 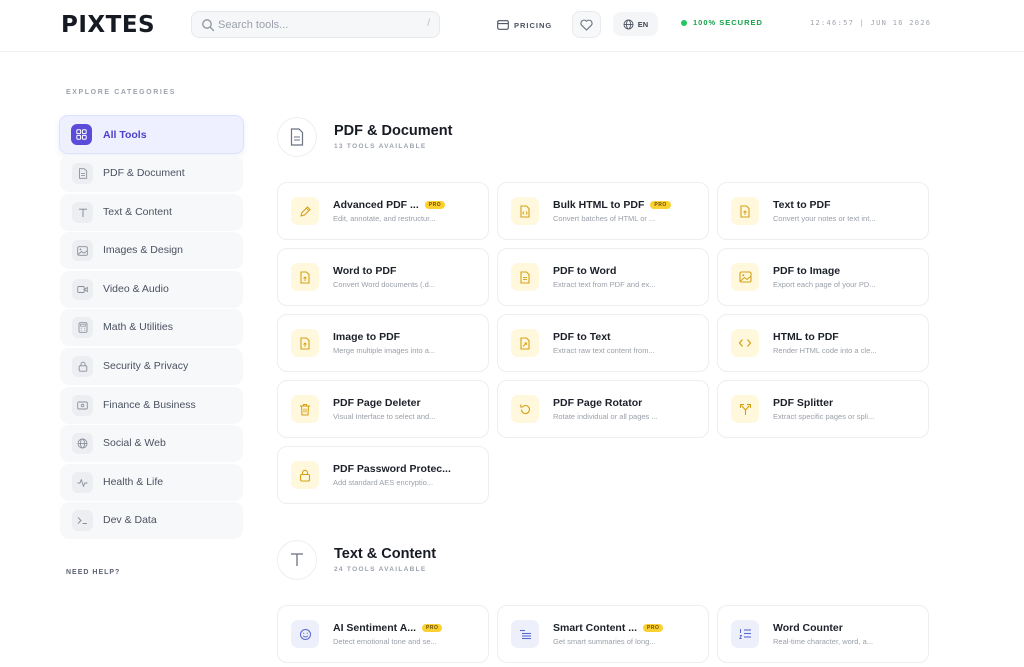 I want to click on tool-title: PDF Page Rotator, so click(x=598, y=403).